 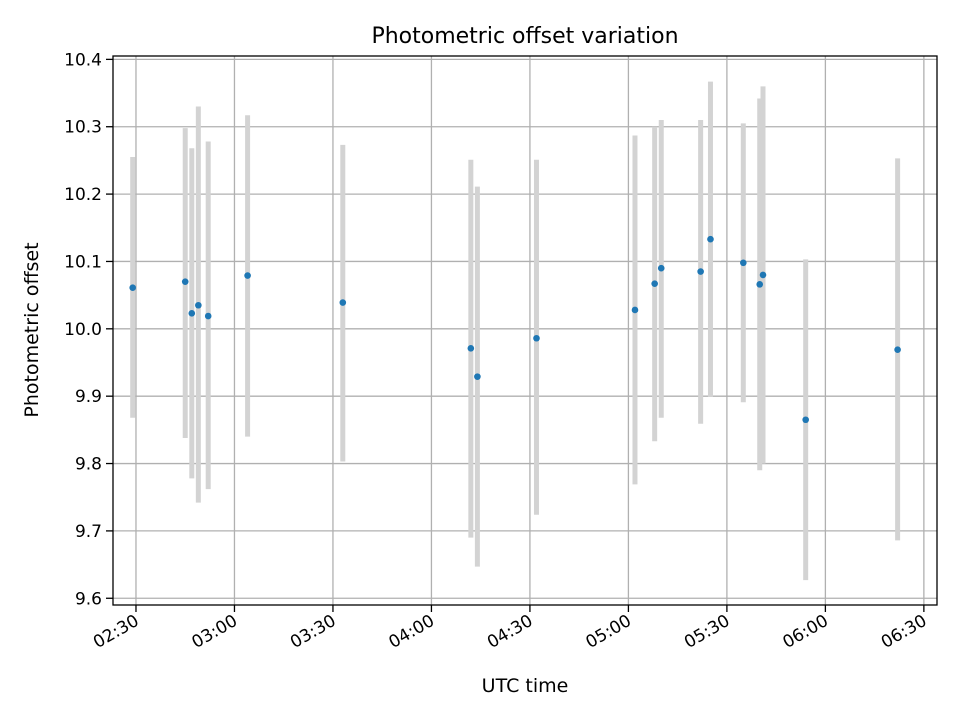 I want to click on y-tick-label: 9.9, so click(x=88, y=397).